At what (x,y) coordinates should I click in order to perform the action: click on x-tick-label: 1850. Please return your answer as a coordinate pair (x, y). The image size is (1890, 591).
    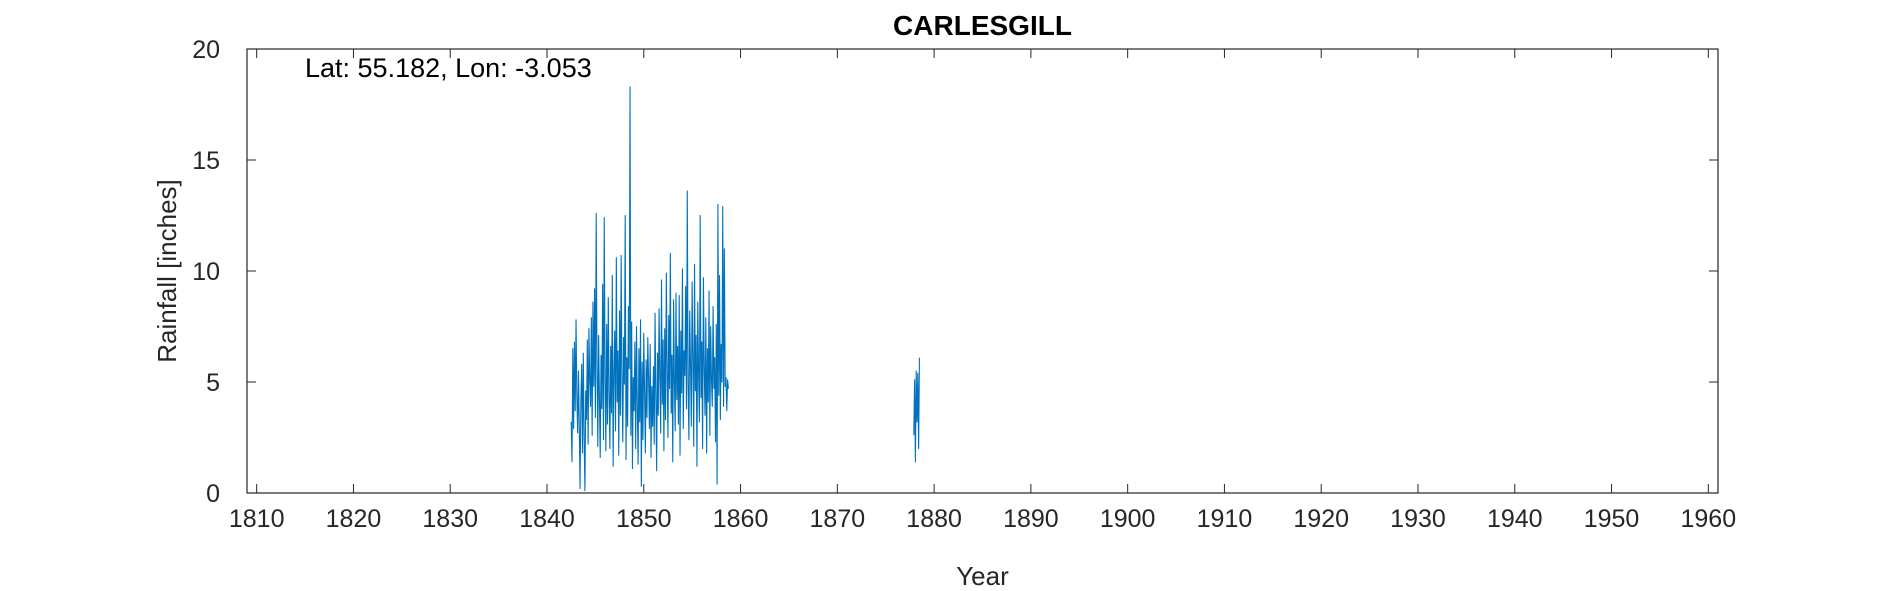
    Looking at the image, I should click on (644, 519).